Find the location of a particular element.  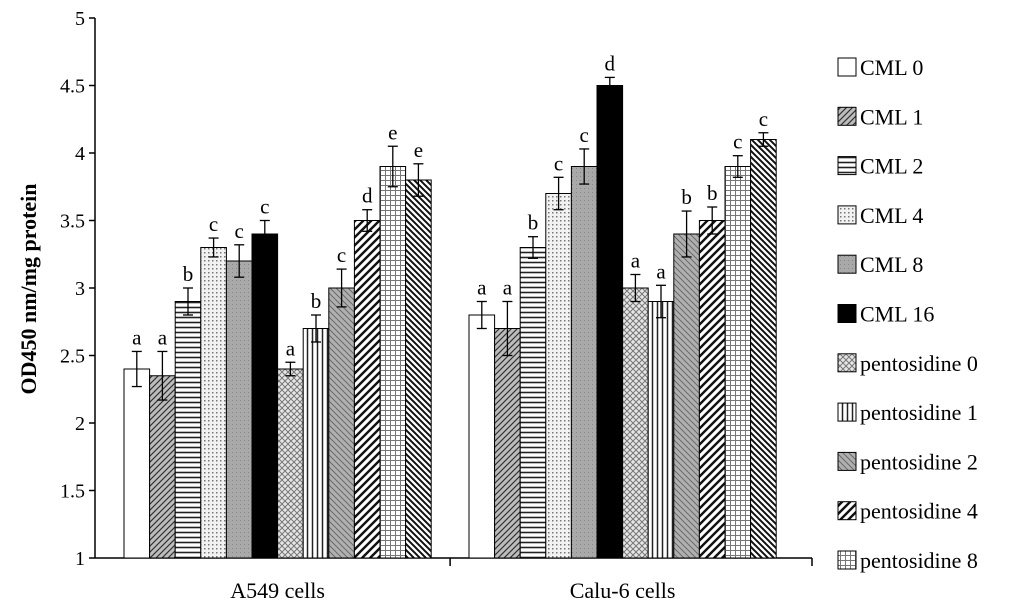

legend-label: pentosidine 0 is located at coordinates (919, 363).